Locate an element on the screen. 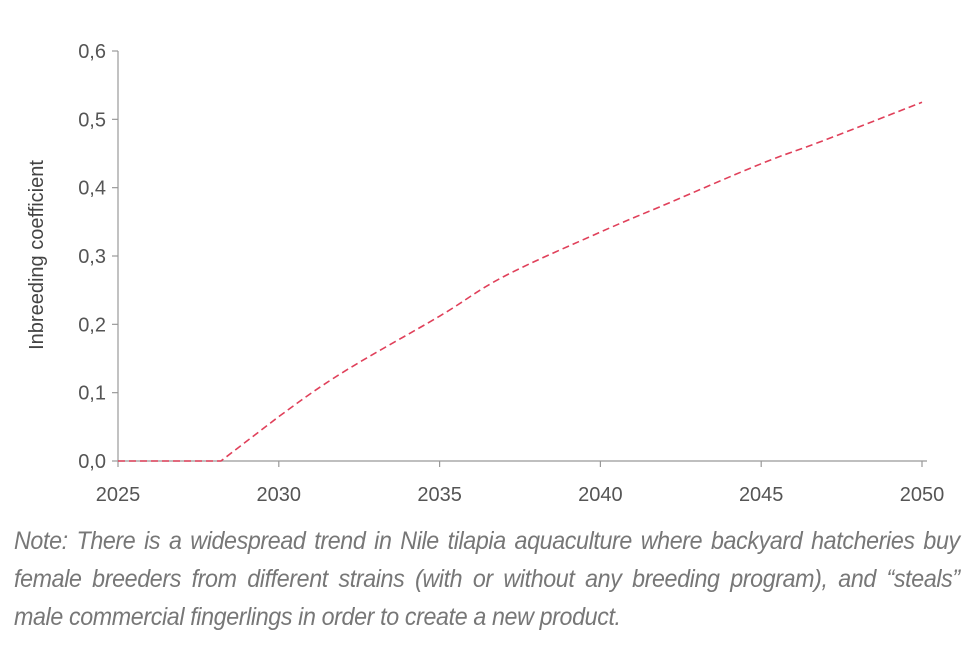 The height and width of the screenshot is (659, 966). x-tick-label: 2035 is located at coordinates (439, 495).